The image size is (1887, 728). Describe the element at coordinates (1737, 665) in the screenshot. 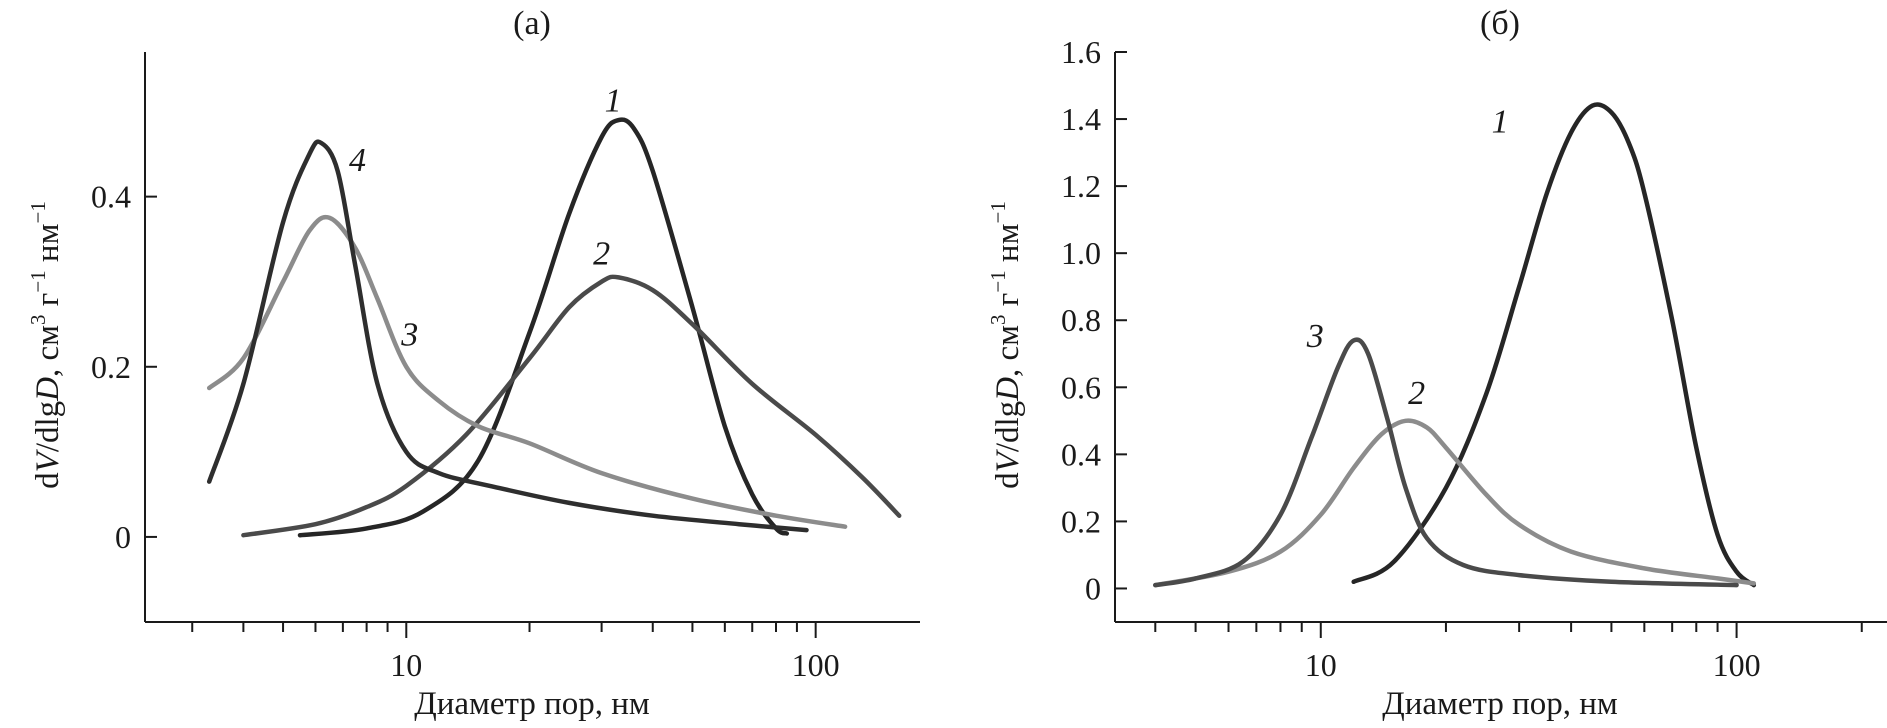

I see `panel-b-x-tick-label: 100` at that location.